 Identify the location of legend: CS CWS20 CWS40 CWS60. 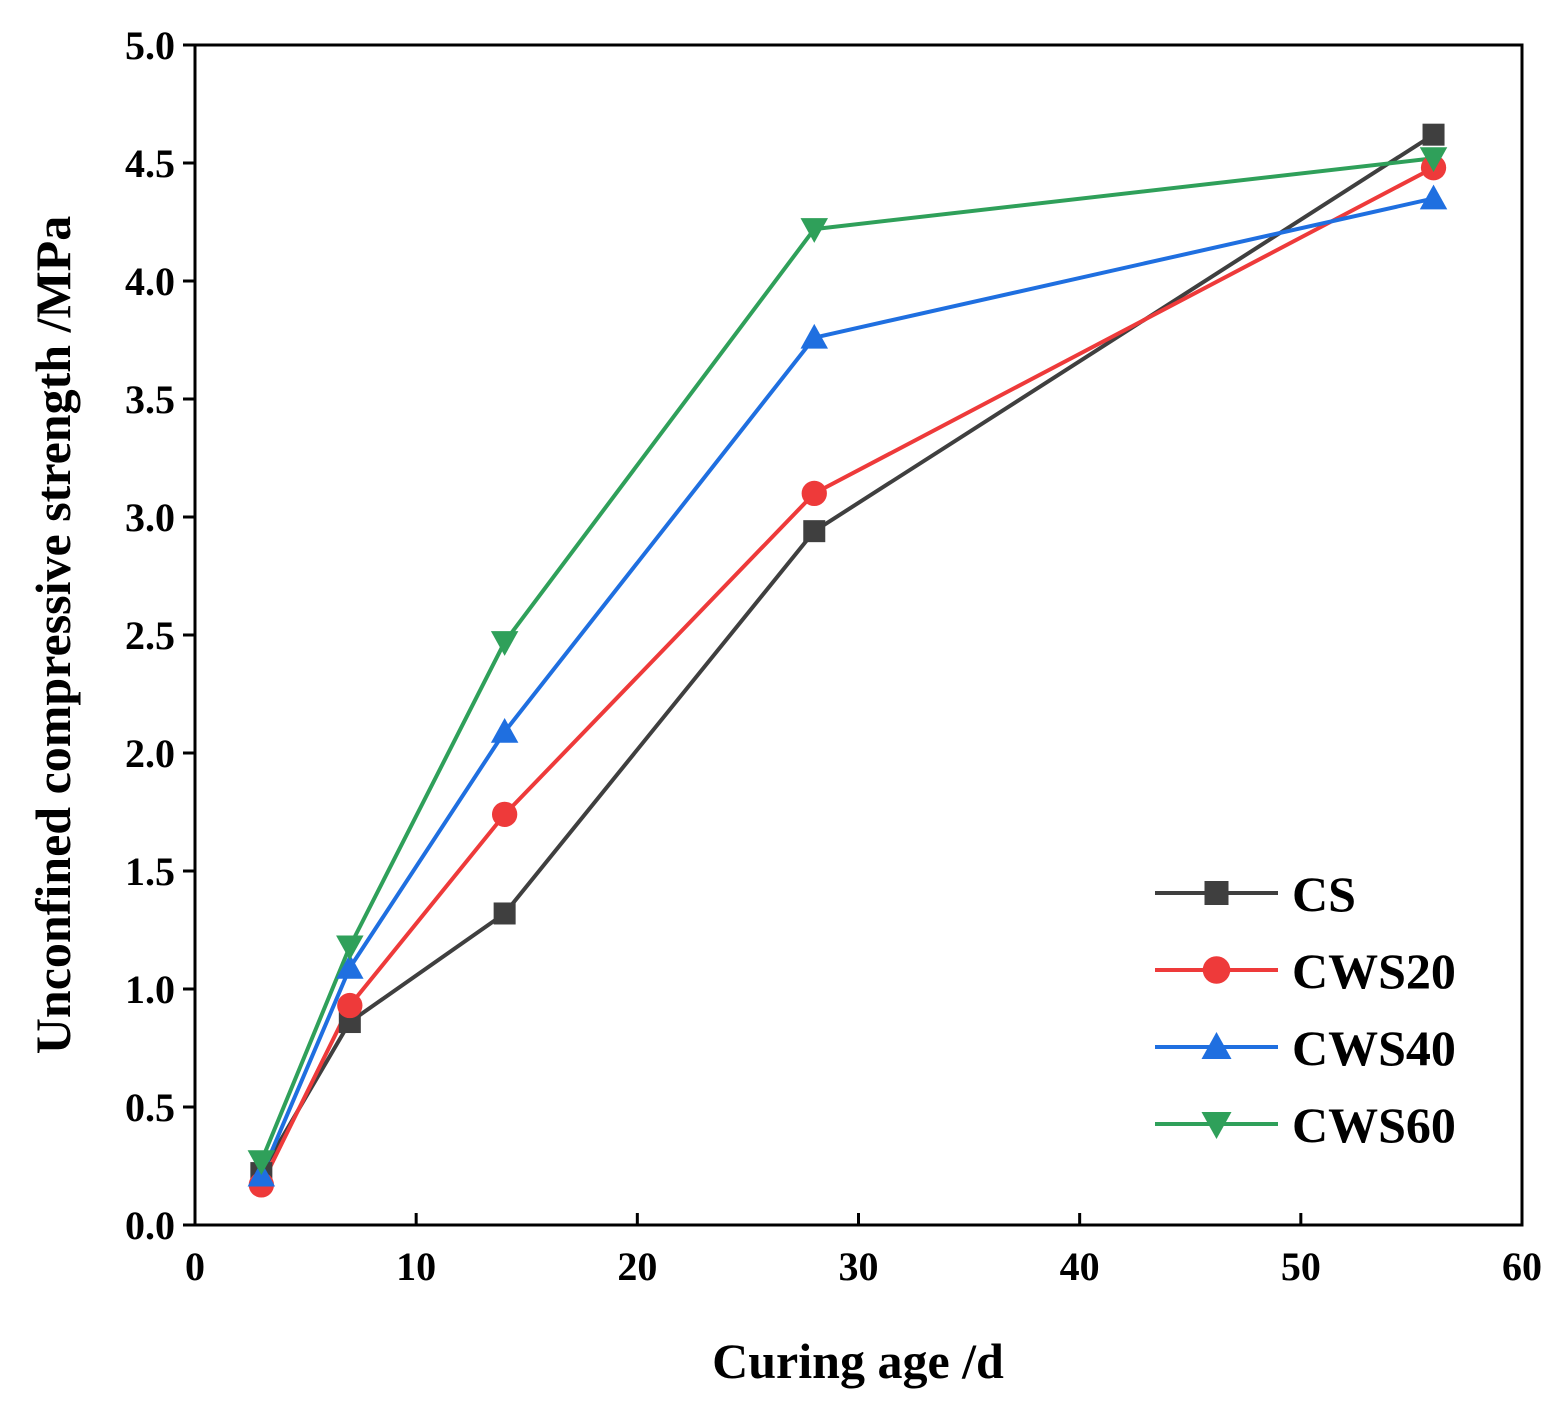
(1305, 1009).